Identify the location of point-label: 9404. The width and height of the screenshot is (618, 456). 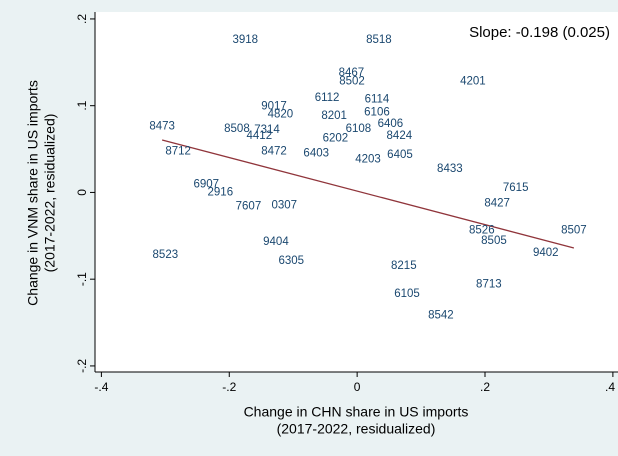
(276, 242).